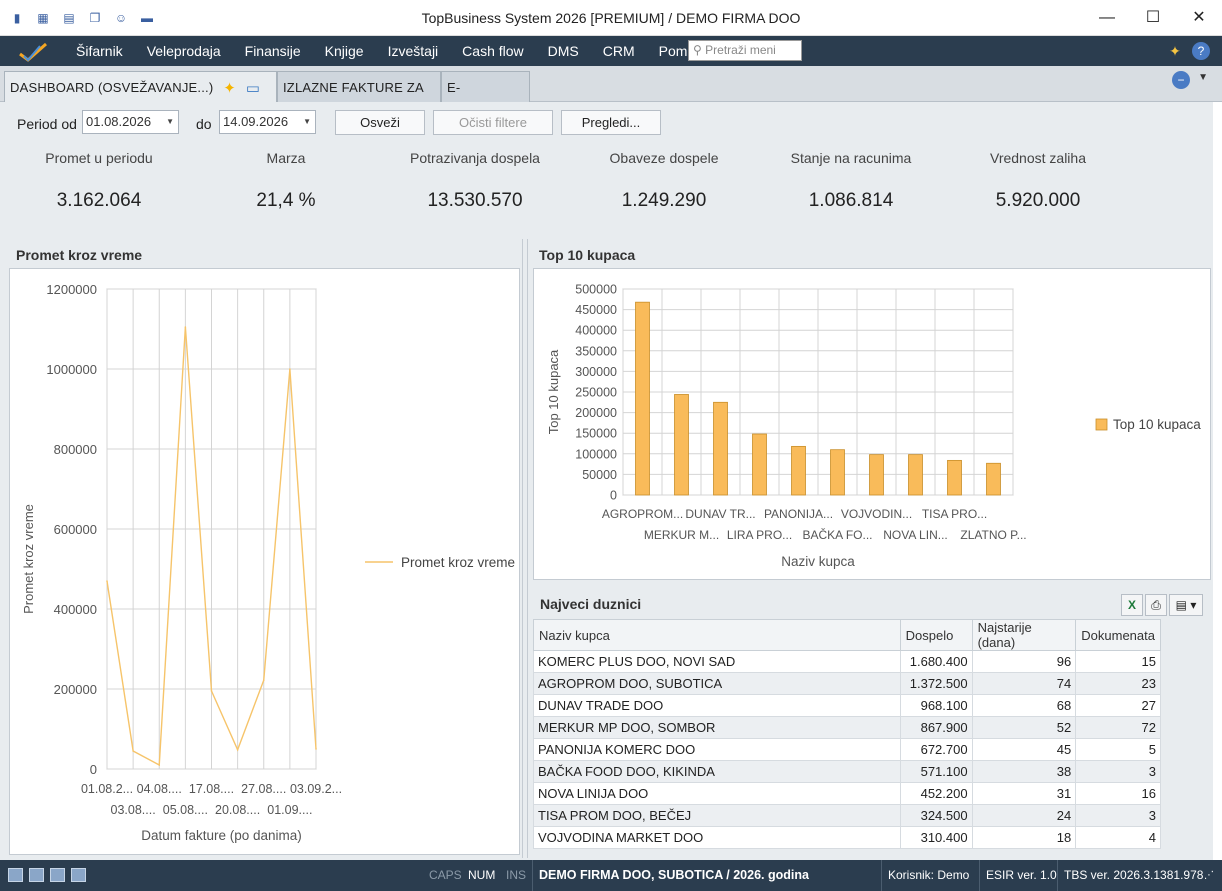 The image size is (1222, 891). What do you see at coordinates (267, 122) in the screenshot?
I see `period-to-input: 14.09.2026 ▼` at bounding box center [267, 122].